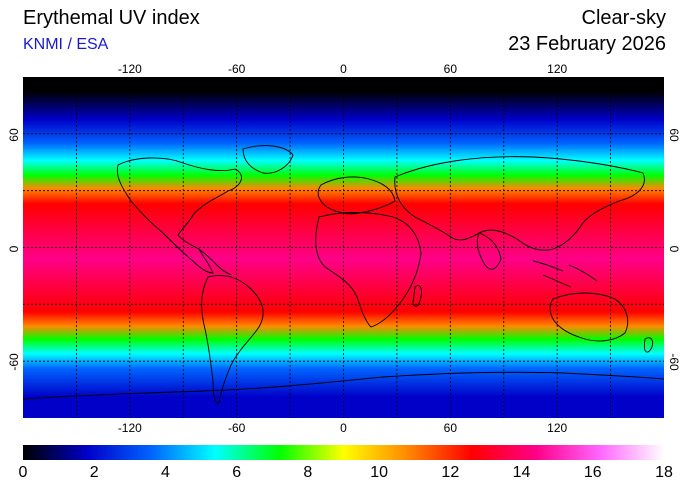  What do you see at coordinates (165, 472) in the screenshot?
I see `colorbar-tick-label: 4` at bounding box center [165, 472].